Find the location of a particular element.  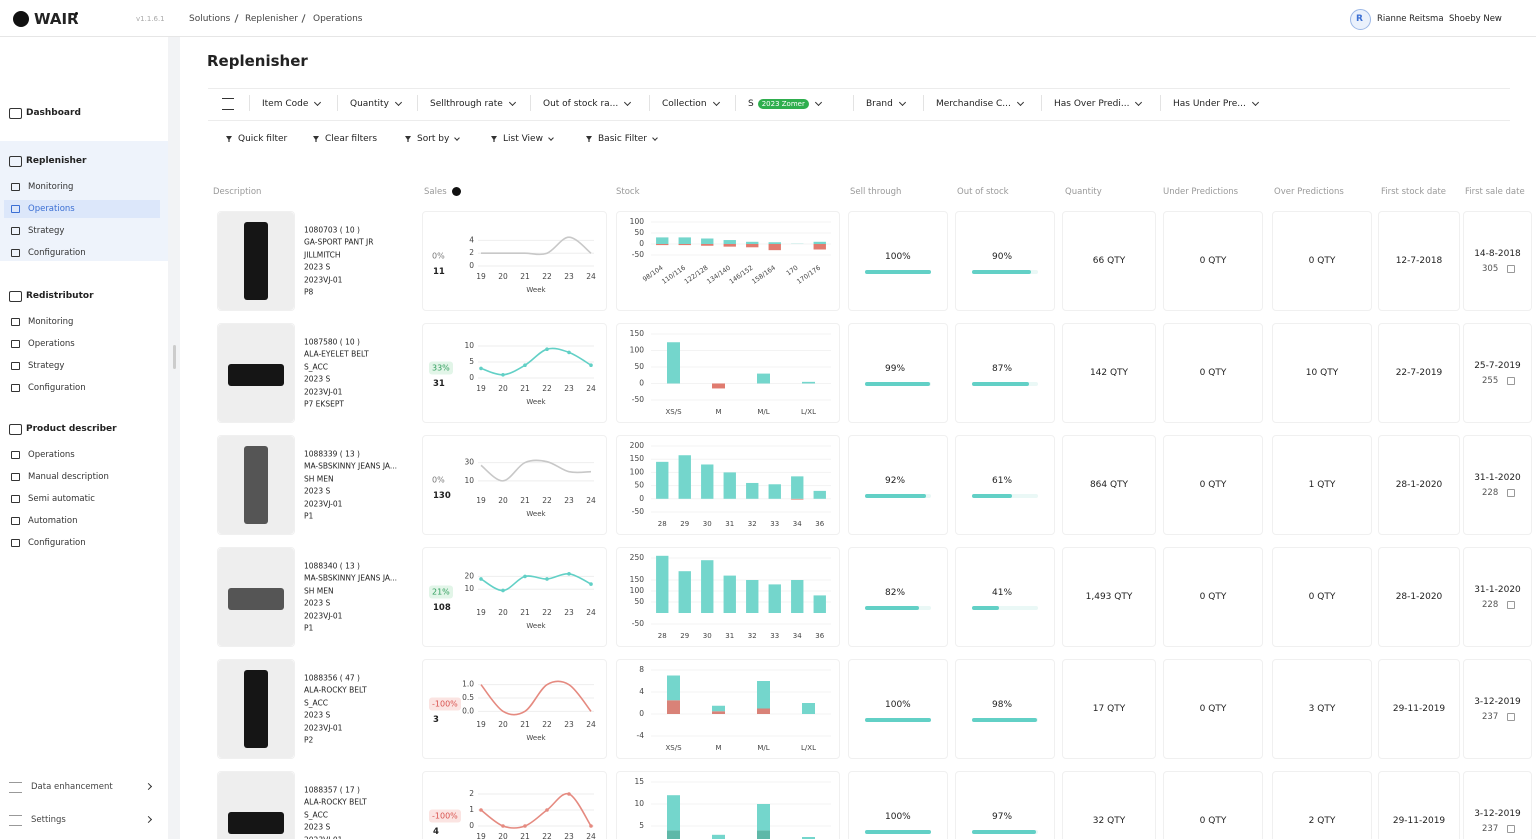

table-cell: 14-8-2018 305 is located at coordinates (1497, 261).